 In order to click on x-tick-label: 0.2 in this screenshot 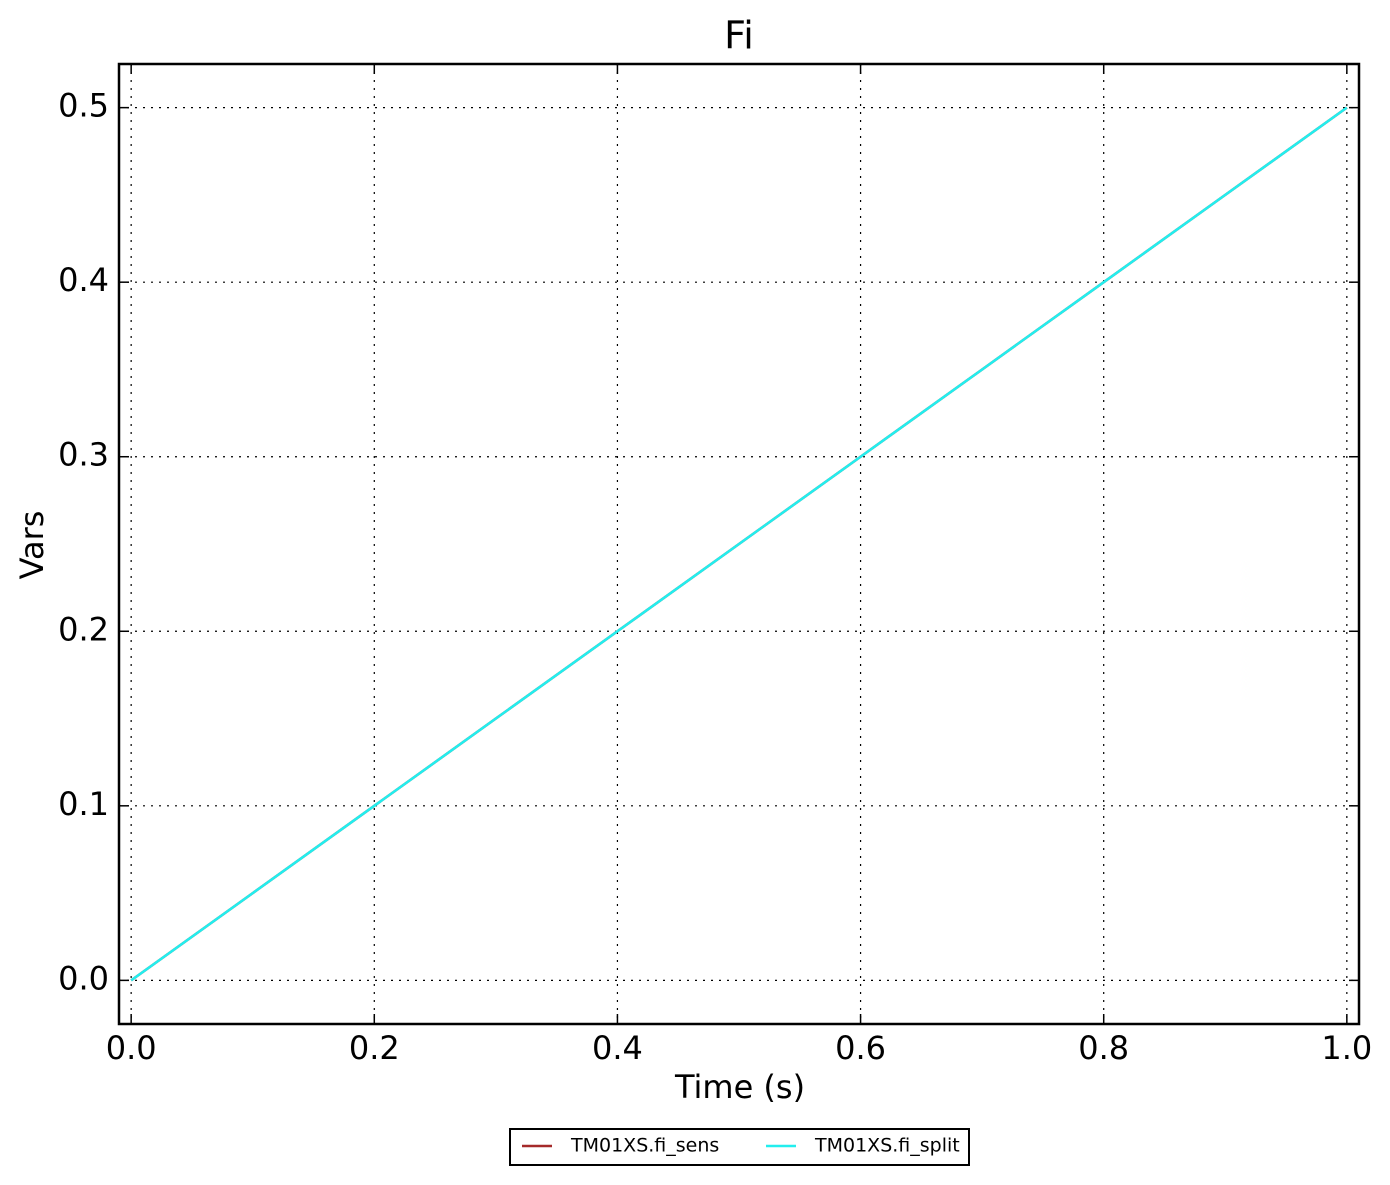, I will do `click(374, 1048)`.